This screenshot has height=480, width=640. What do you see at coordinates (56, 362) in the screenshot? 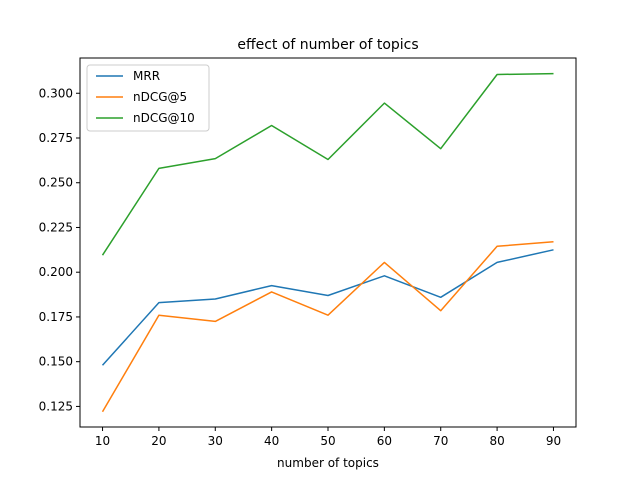
I see `y-tick-label: 0.150` at bounding box center [56, 362].